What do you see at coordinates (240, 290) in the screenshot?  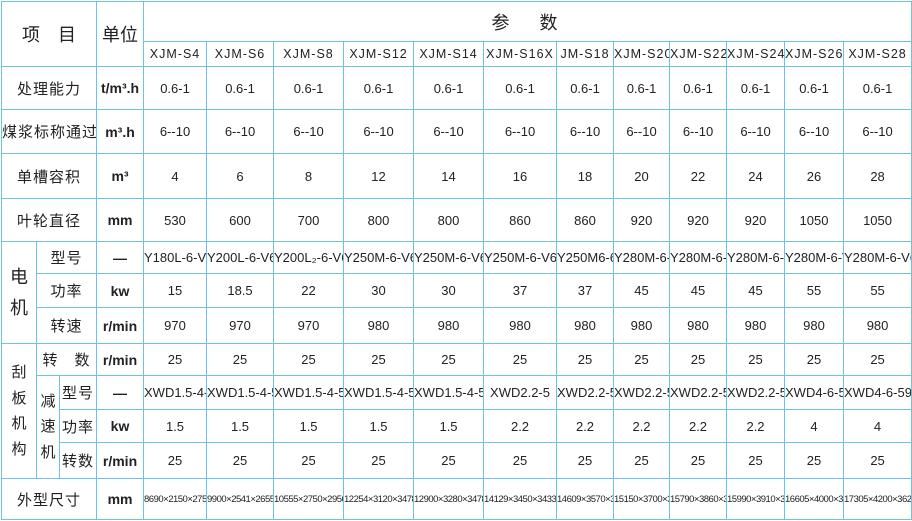 I see `value-cell: 18.5` at bounding box center [240, 290].